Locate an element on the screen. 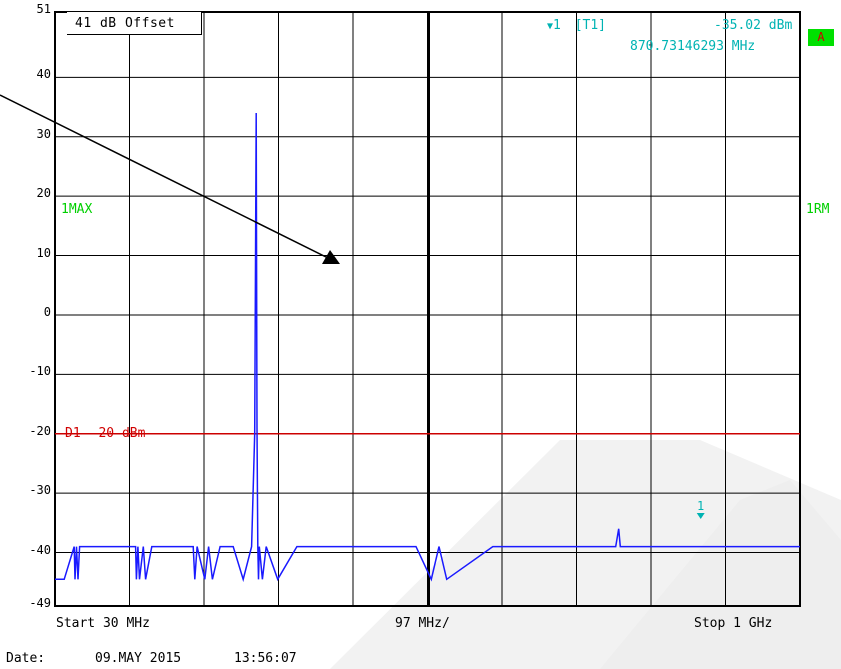 This screenshot has width=841, height=669. y-tick-label: -30 is located at coordinates (40, 490).